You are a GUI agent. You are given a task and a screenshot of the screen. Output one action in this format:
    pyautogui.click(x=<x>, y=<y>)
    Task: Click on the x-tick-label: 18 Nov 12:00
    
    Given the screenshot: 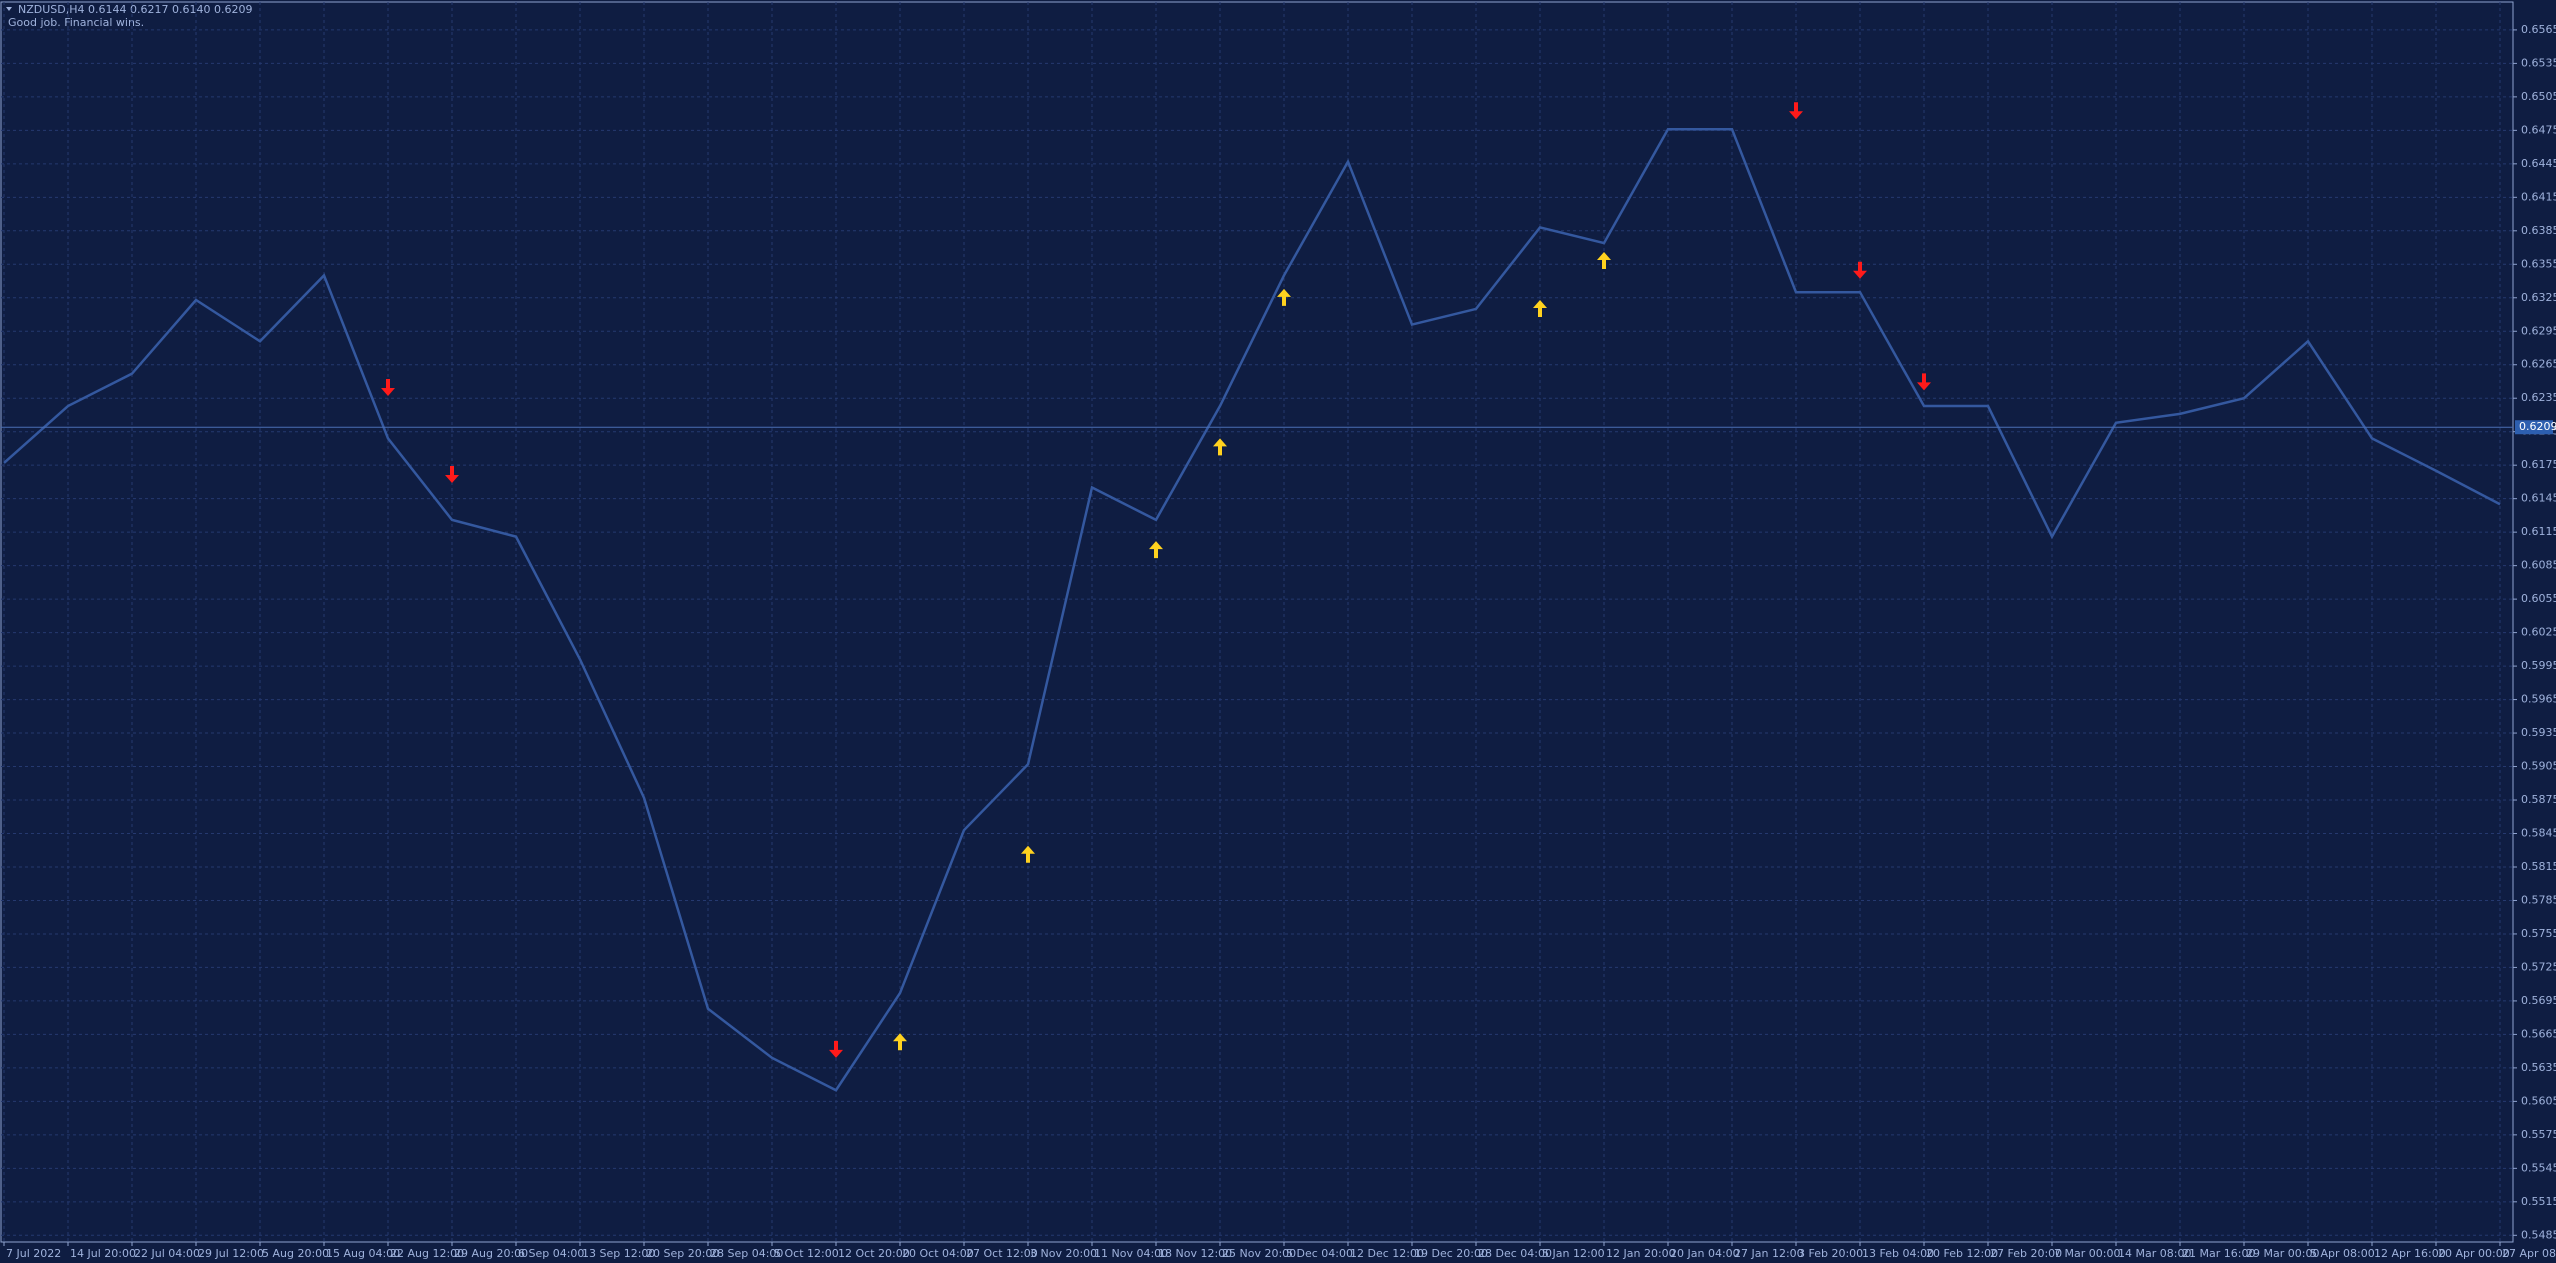 What is the action you would take?
    pyautogui.click(x=1195, y=1253)
    